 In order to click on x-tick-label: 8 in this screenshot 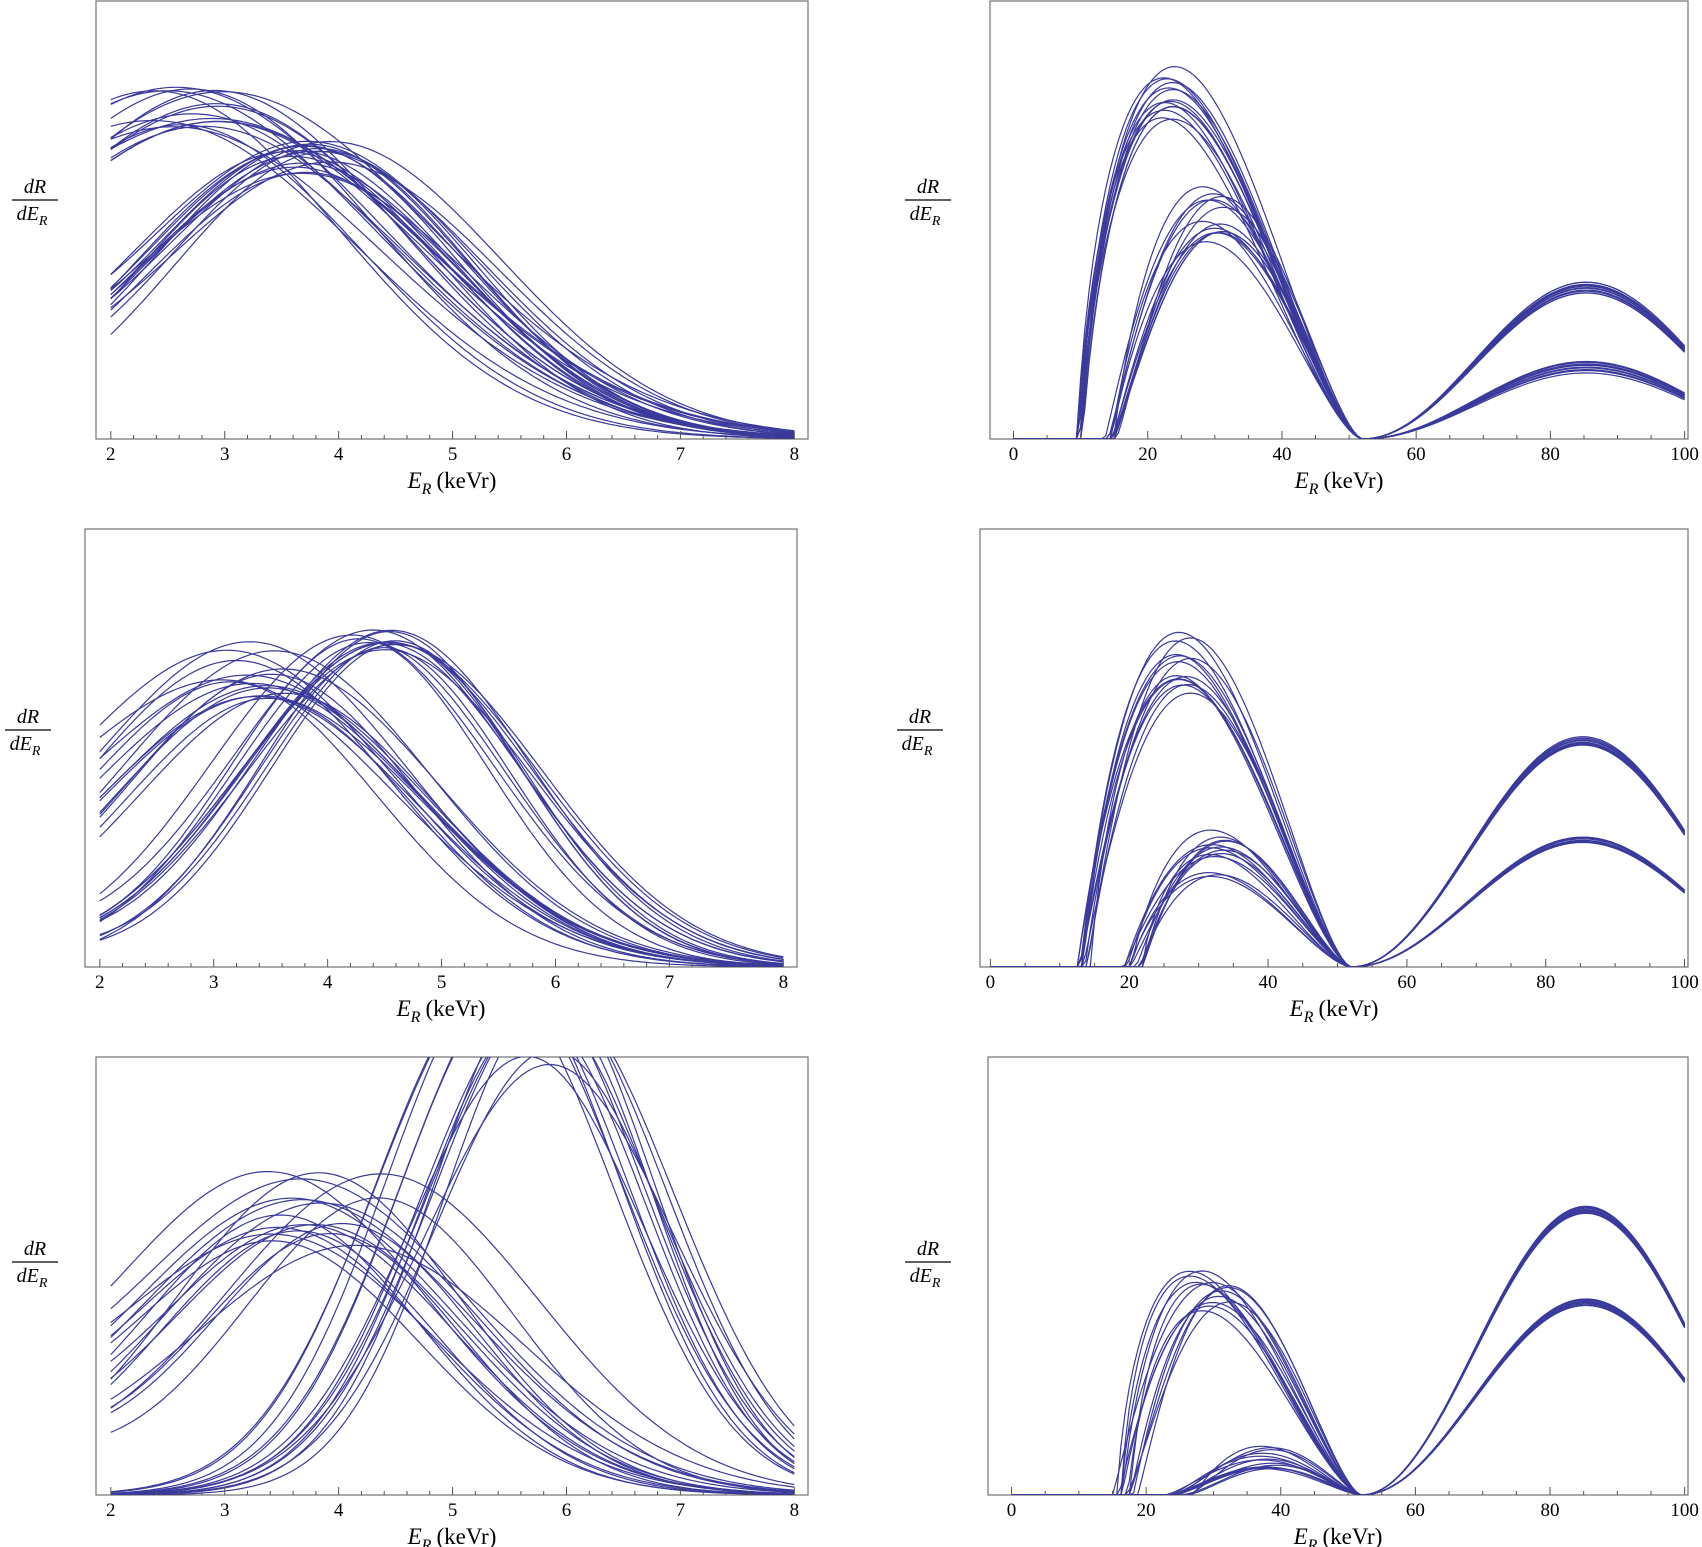, I will do `click(784, 982)`.